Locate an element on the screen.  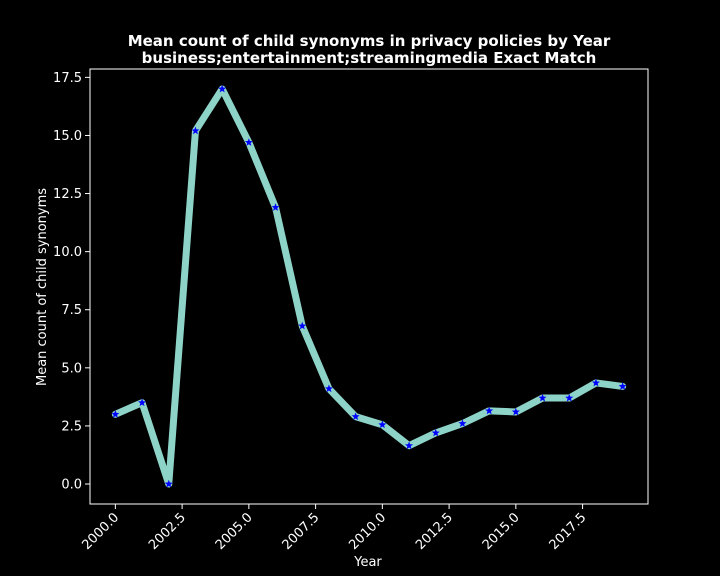
y-tick-label: 10.0 is located at coordinates (67, 252).